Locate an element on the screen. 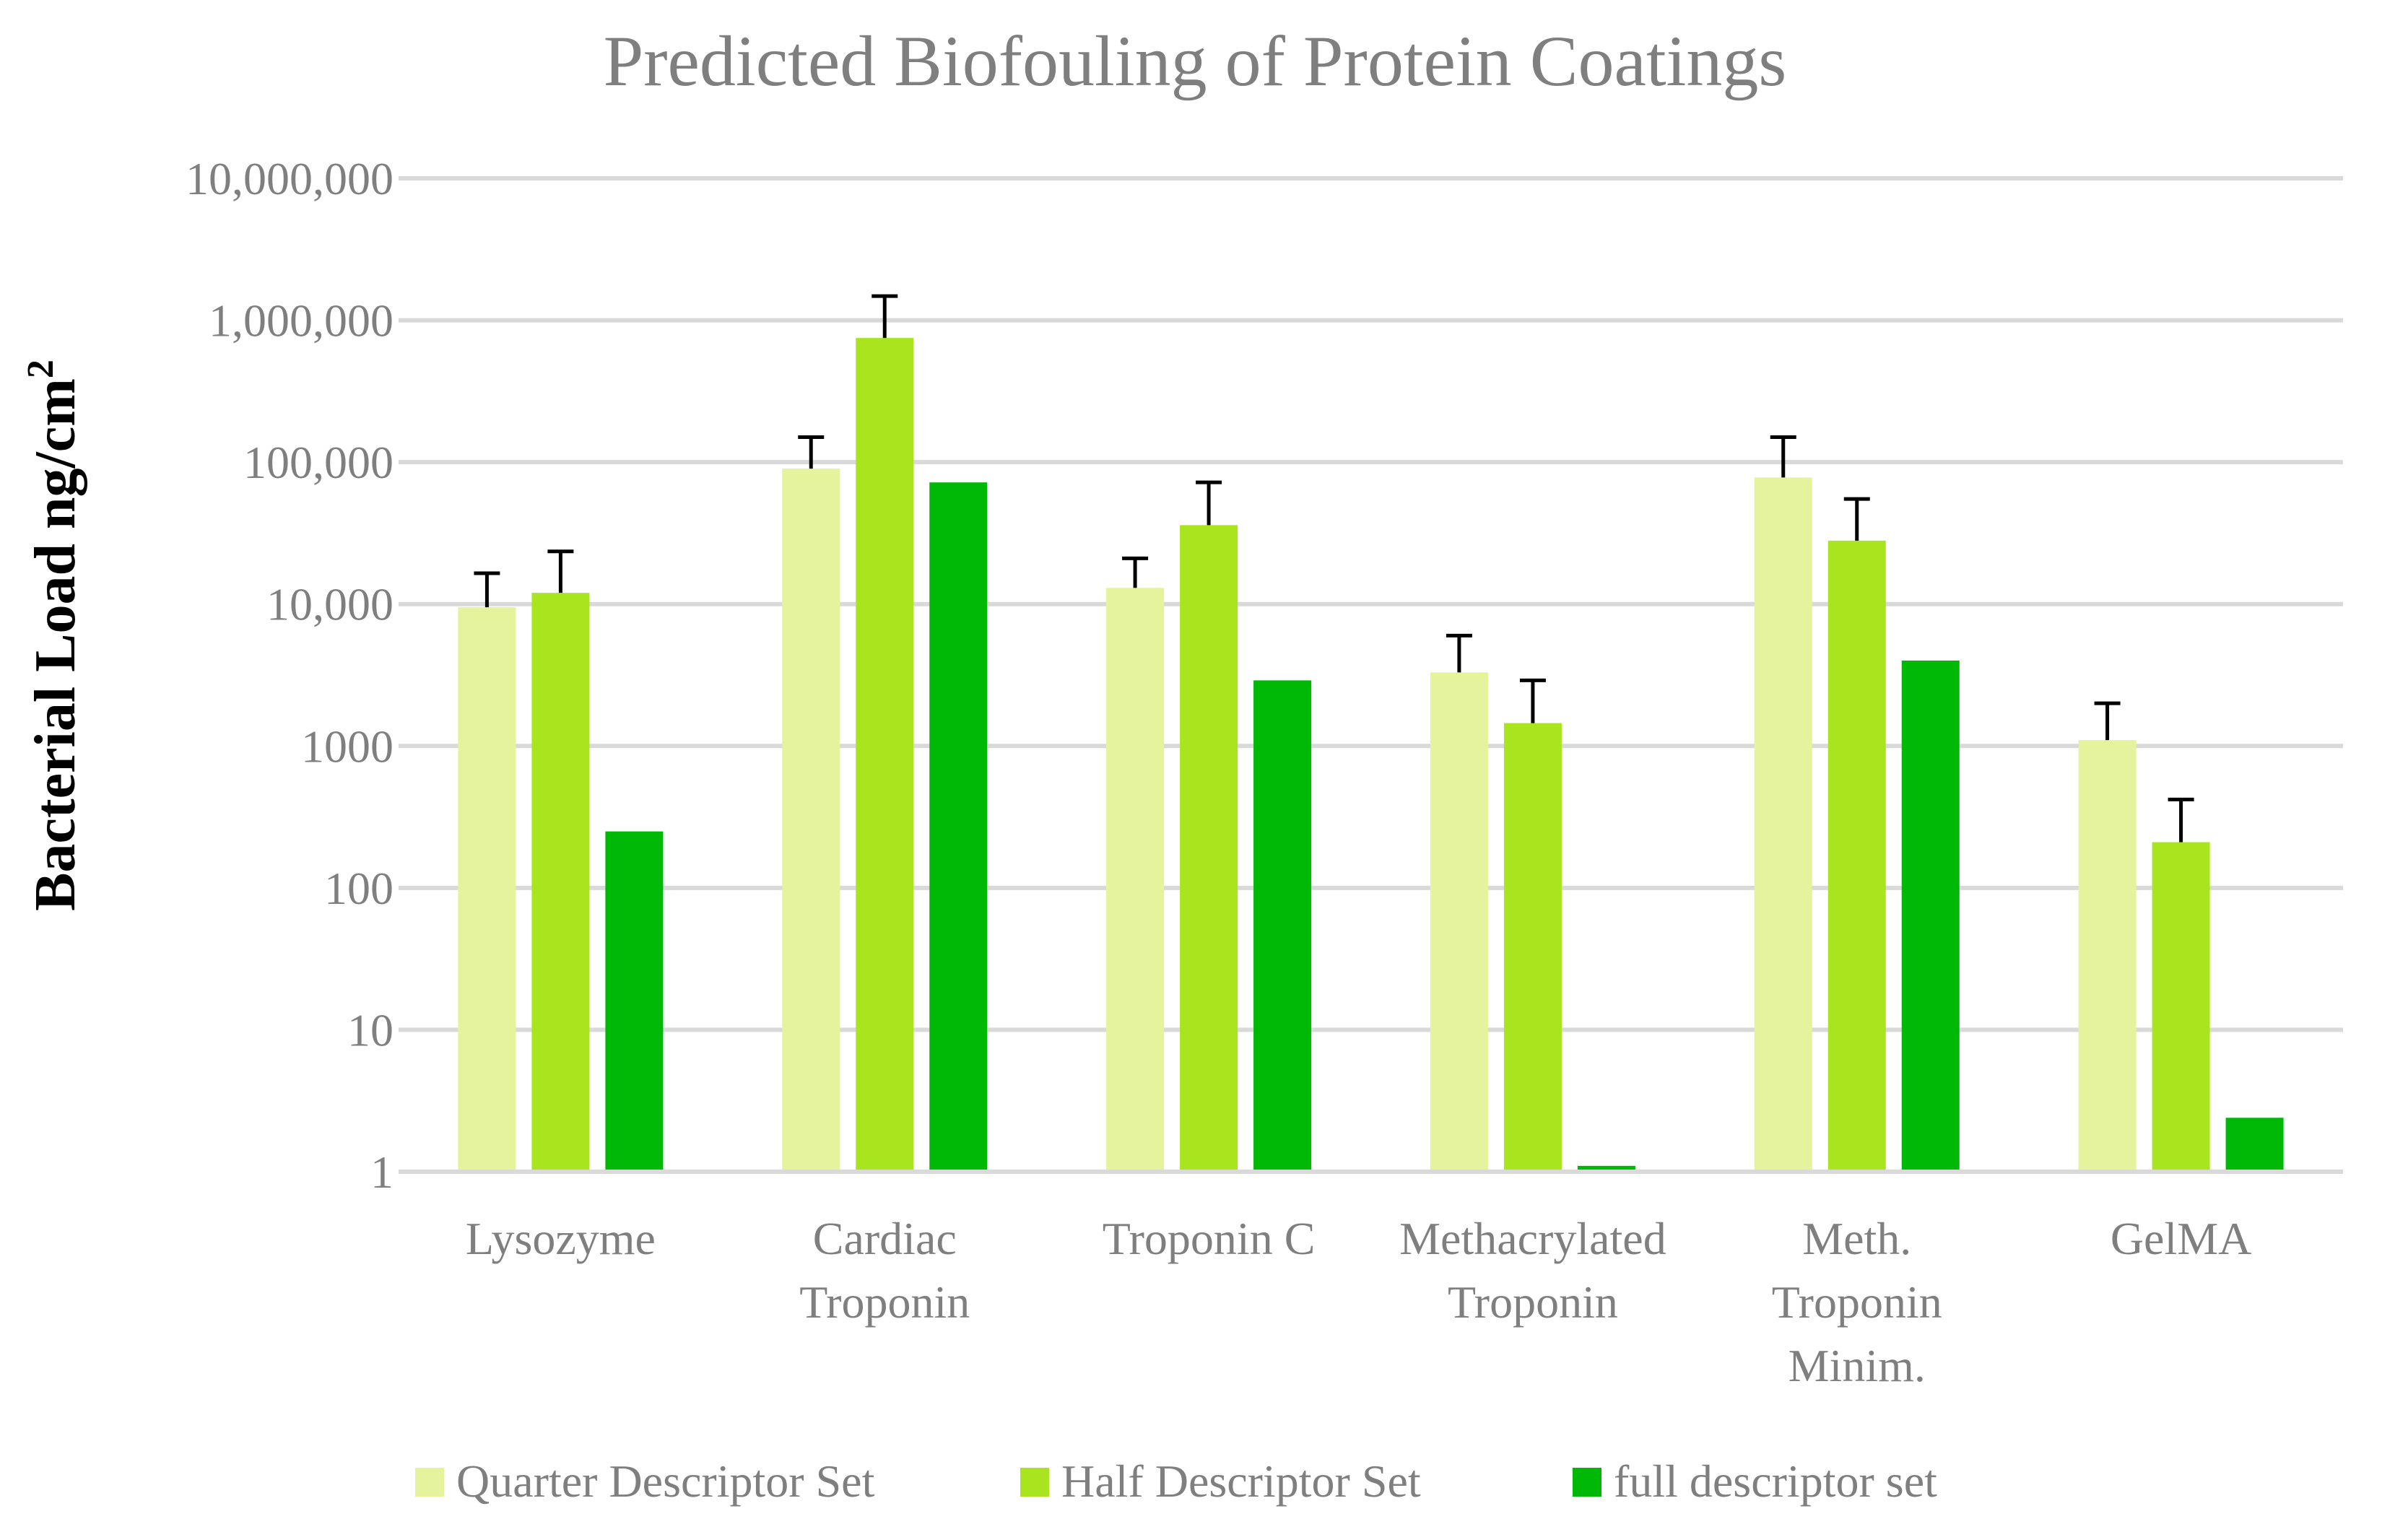  legend-entry: full descriptor set is located at coordinates (1755, 1481).